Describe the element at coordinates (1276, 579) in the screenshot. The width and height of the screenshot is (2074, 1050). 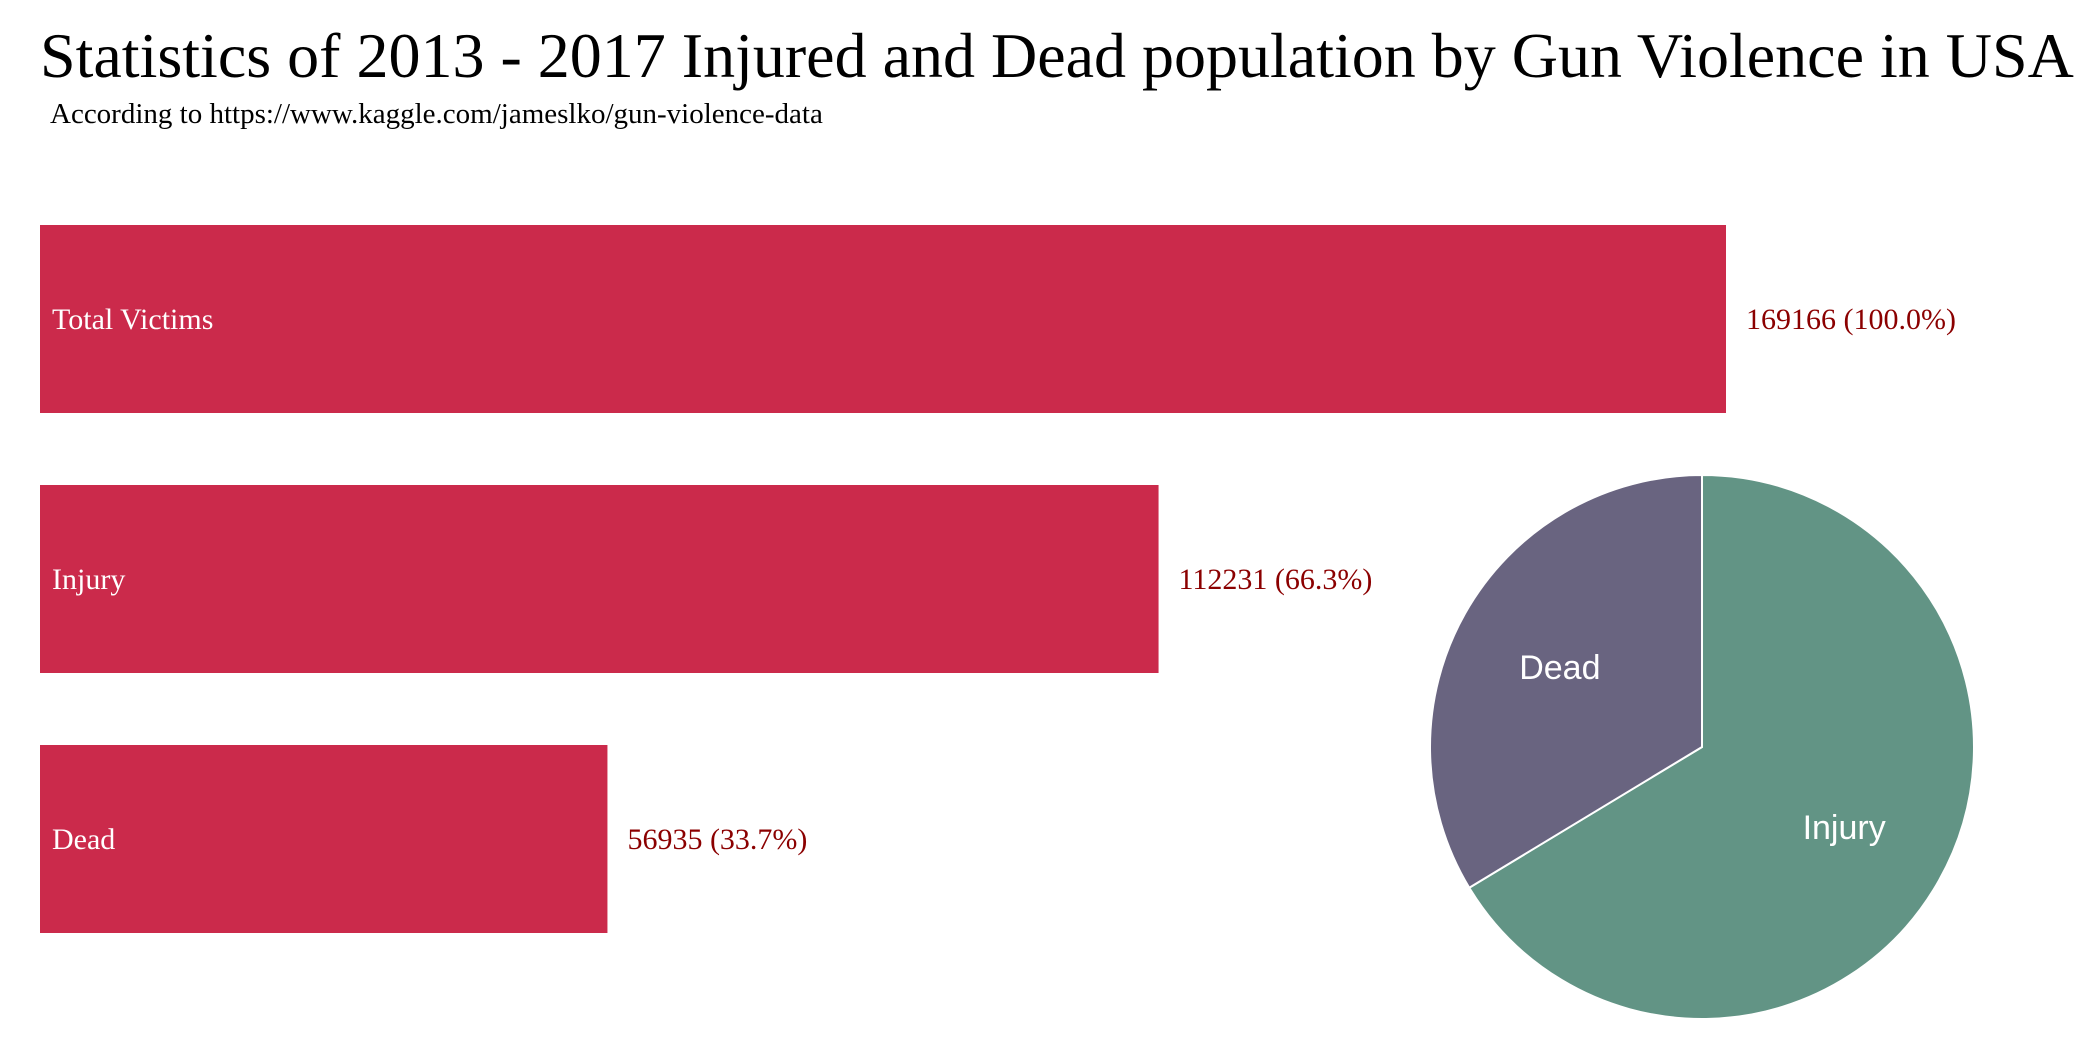
I see `bar-value-label: 112231 (66.3%)` at that location.